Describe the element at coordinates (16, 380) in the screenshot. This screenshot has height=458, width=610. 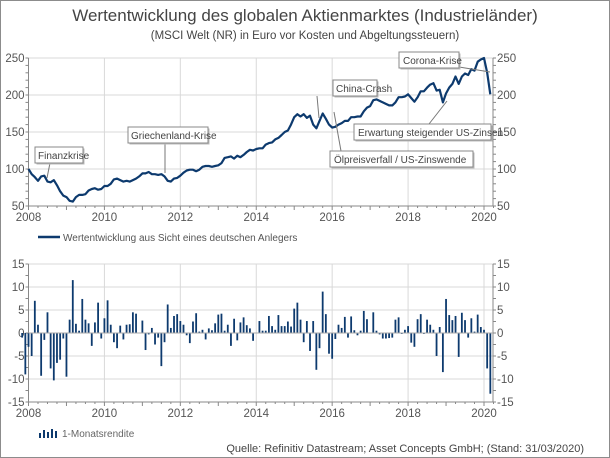
I see `y-tick-label-left: -10` at that location.